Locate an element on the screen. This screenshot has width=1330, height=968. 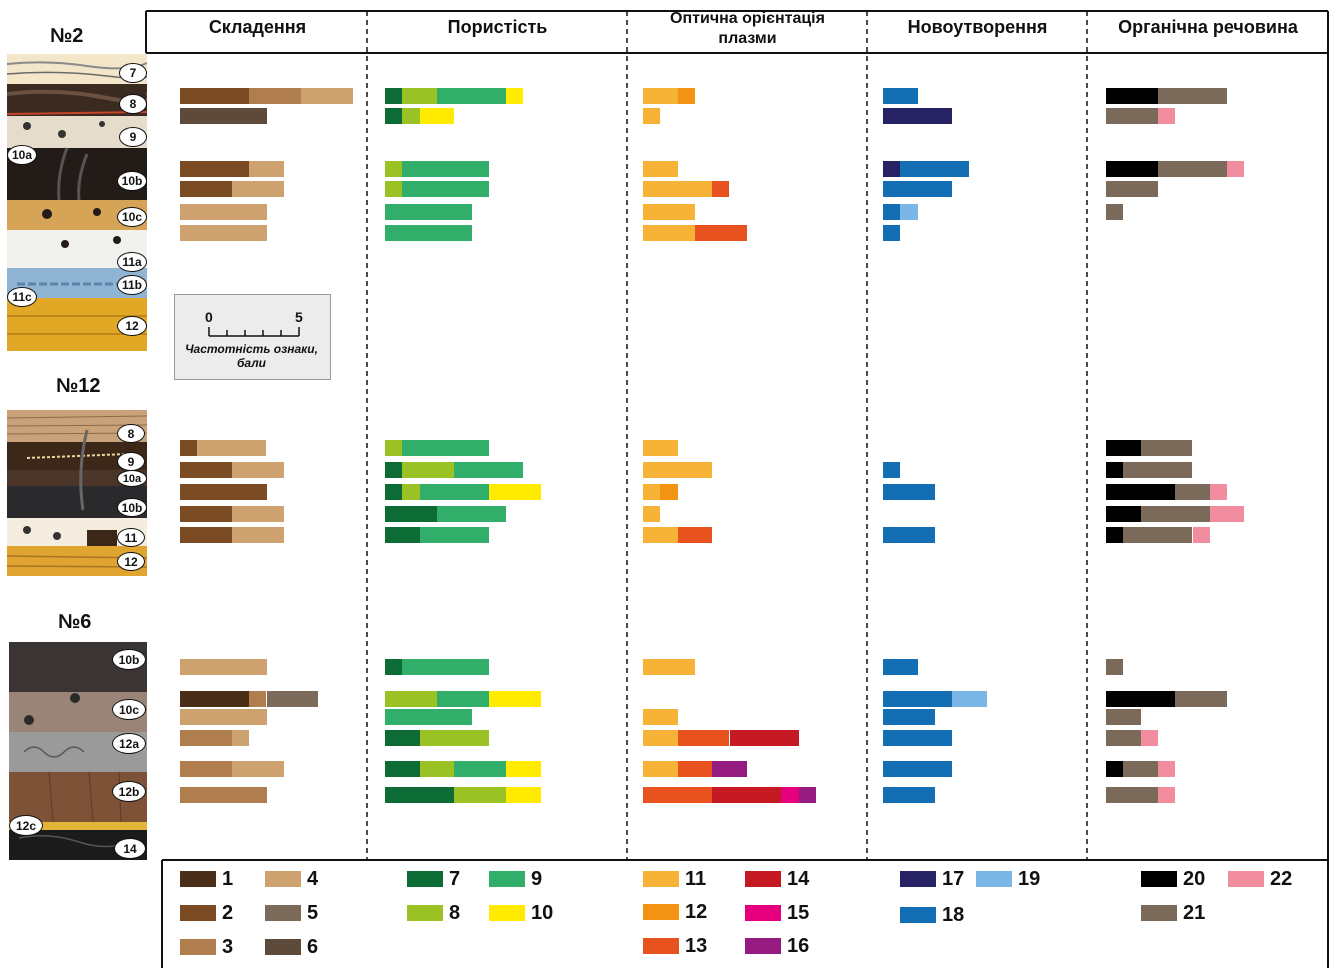
section-title-2: №2 is located at coordinates (67, 36).